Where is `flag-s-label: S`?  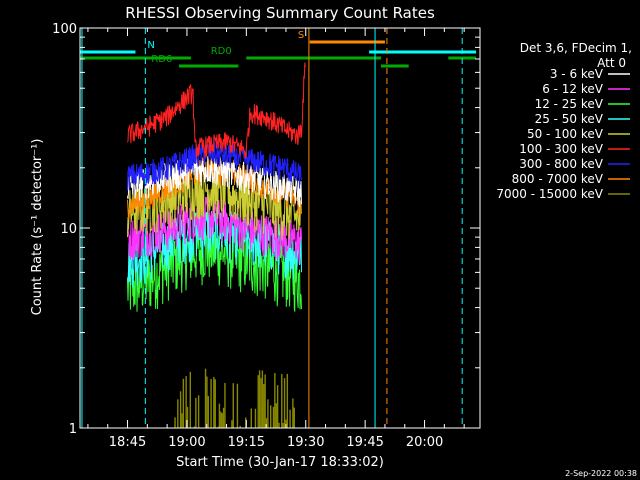
flag-s-label: S is located at coordinates (301, 35).